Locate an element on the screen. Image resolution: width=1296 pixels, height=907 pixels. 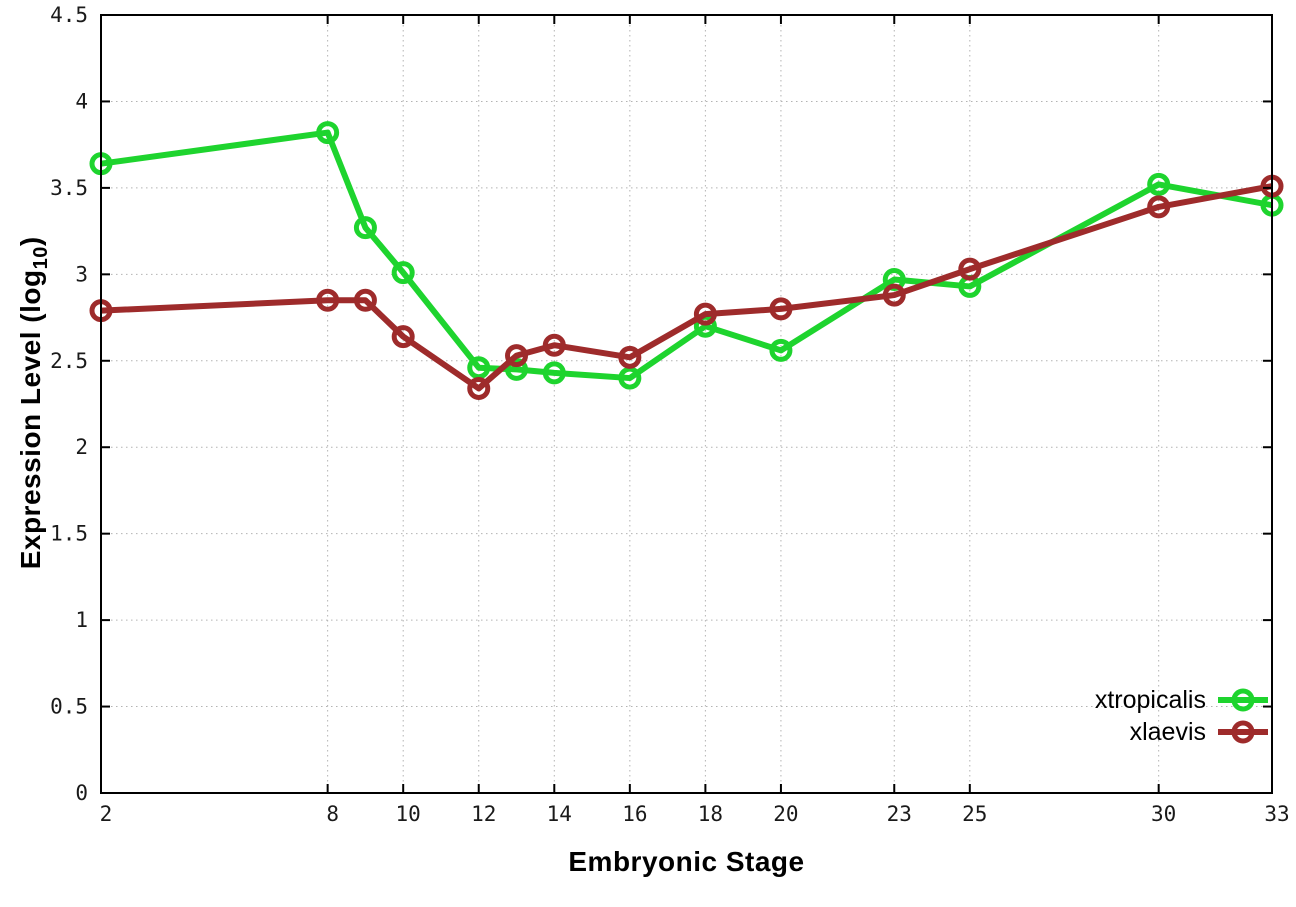
x-tick-label: 30 is located at coordinates (1163, 814).